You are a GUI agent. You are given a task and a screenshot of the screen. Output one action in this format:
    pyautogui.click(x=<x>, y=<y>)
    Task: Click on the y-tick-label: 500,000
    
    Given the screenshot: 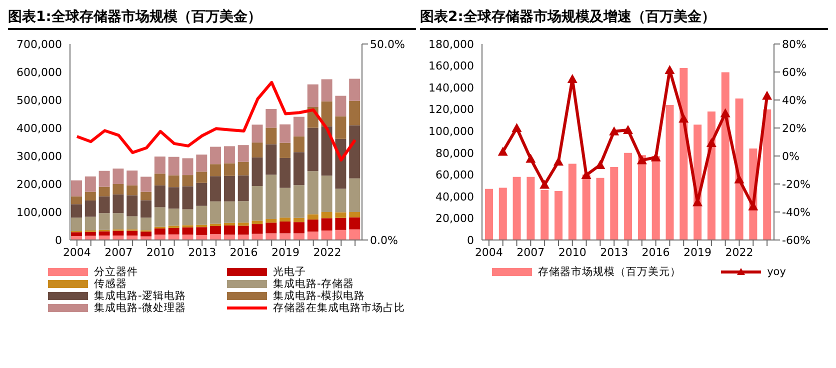 What is the action you would take?
    pyautogui.click(x=39, y=100)
    